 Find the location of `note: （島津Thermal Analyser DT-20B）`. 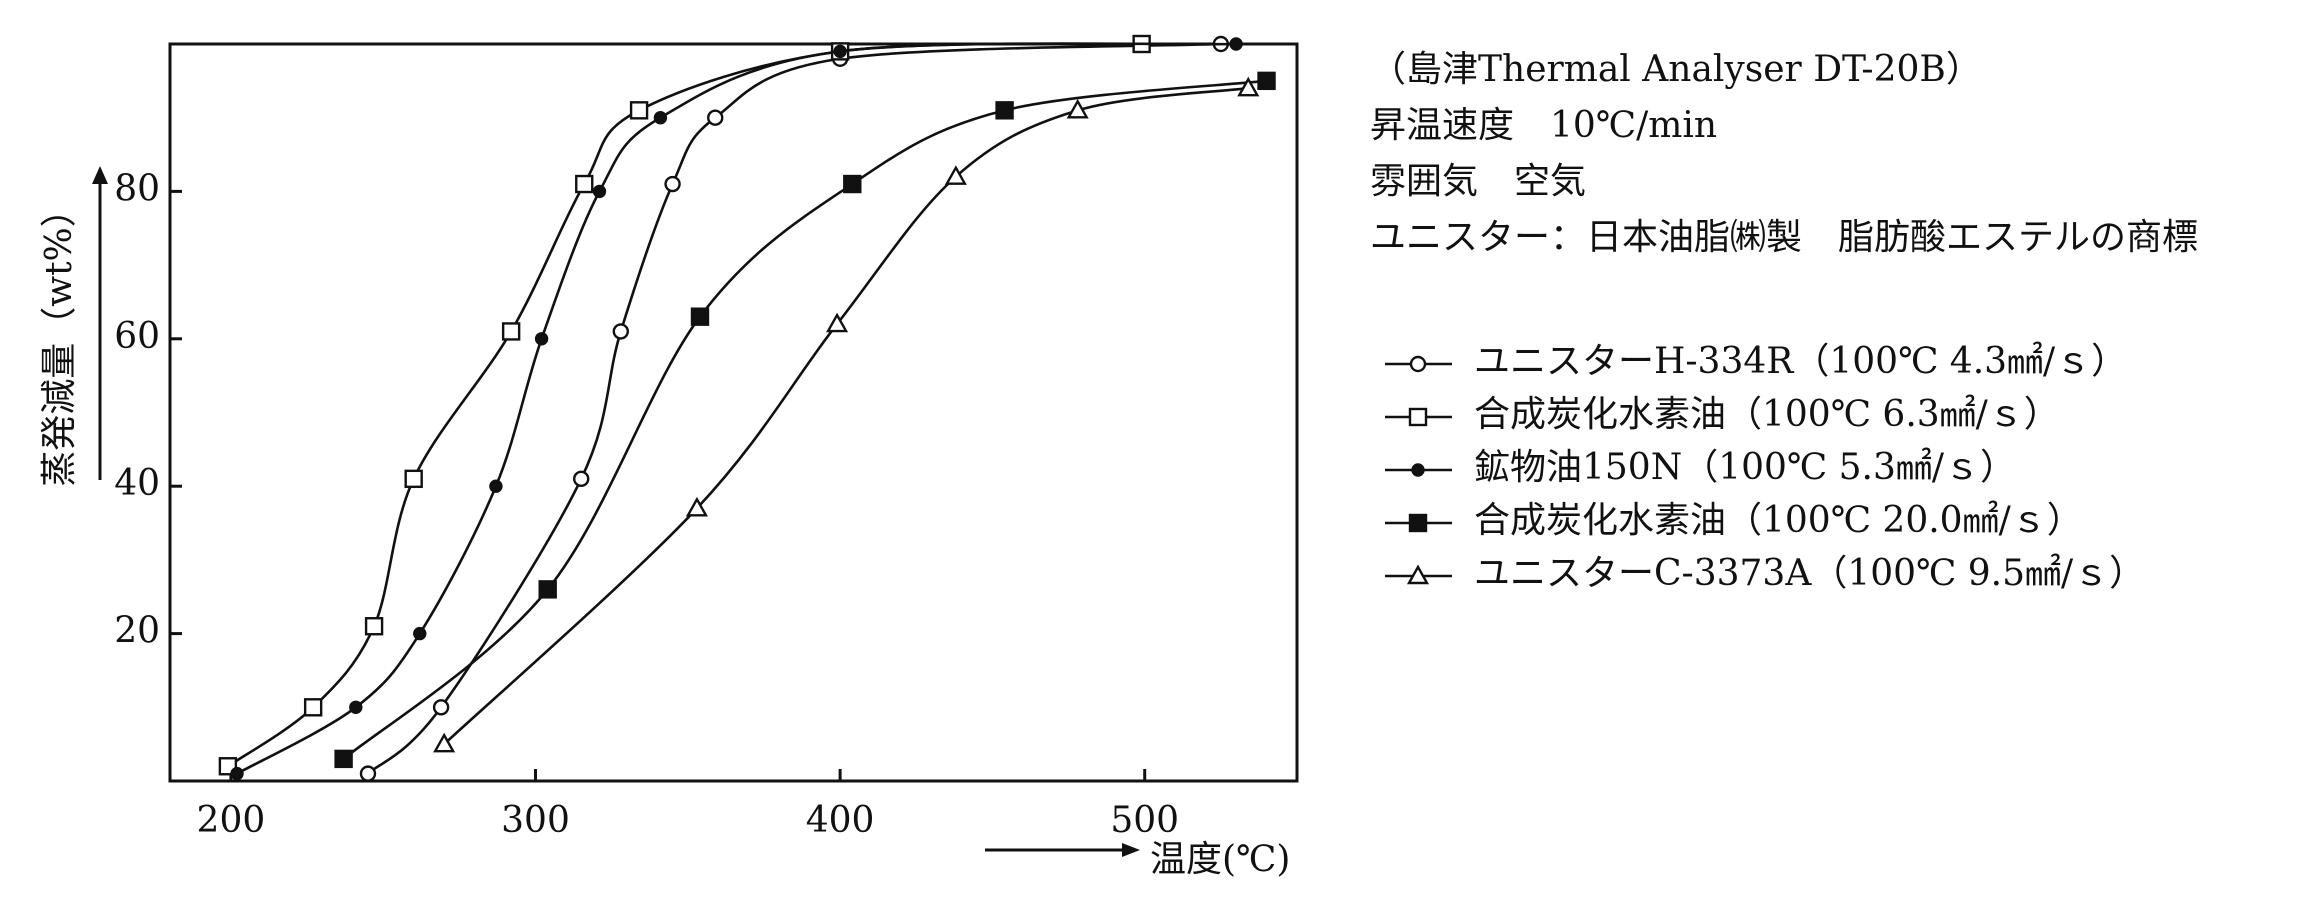

note: （島津Thermal Analyser DT-20B） is located at coordinates (1676, 69).